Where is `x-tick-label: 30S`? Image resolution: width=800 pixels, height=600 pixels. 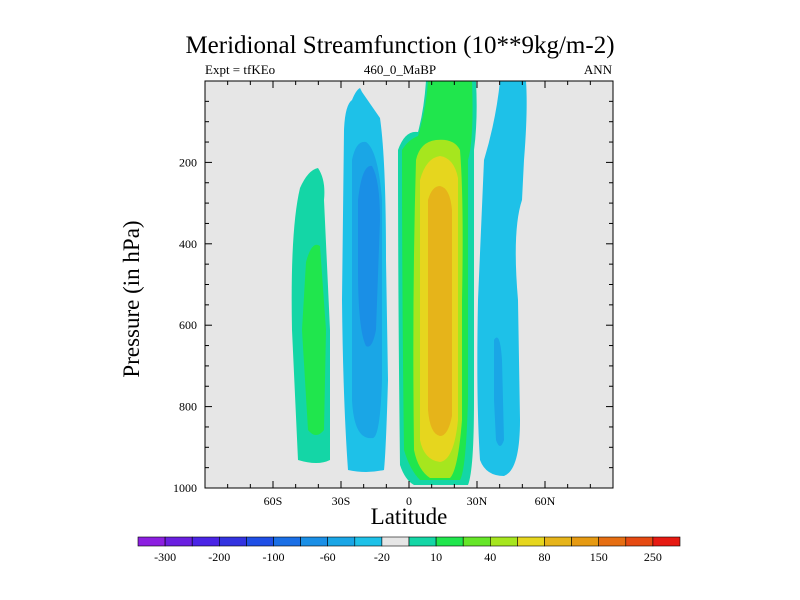 x-tick-label: 30S is located at coordinates (341, 501).